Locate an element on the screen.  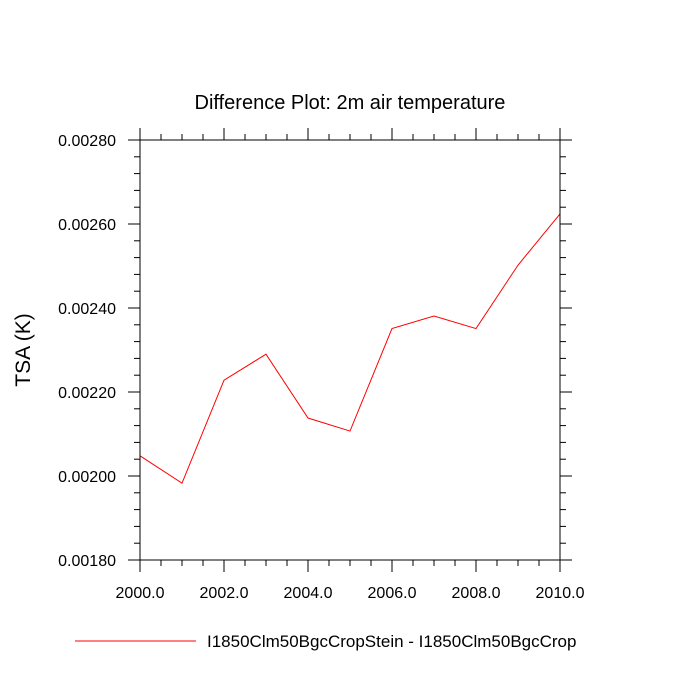
y-tick-label: 0.00240 is located at coordinates (87, 309).